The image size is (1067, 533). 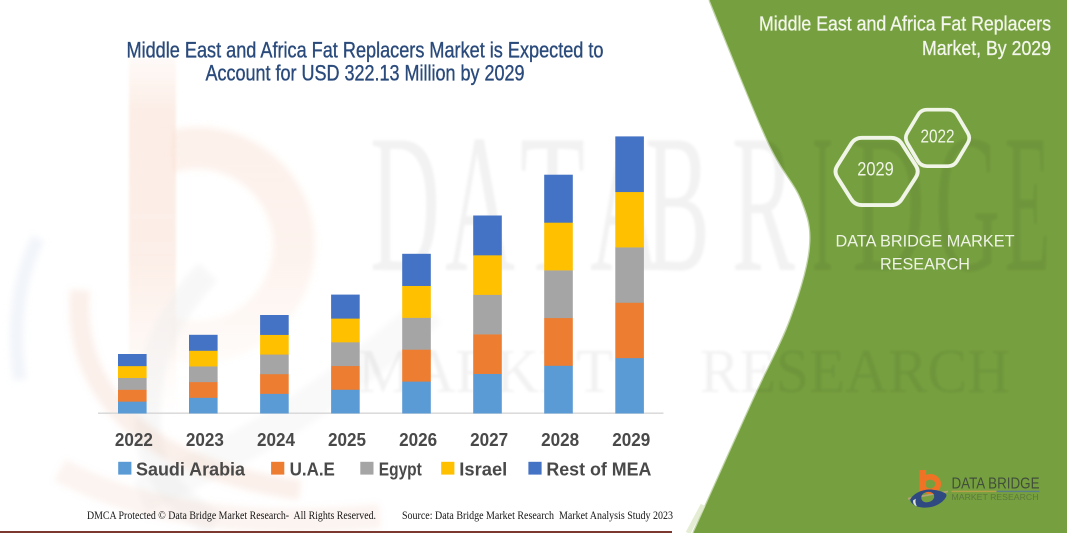 I want to click on svg-text: 2023, so click(x=205, y=439).